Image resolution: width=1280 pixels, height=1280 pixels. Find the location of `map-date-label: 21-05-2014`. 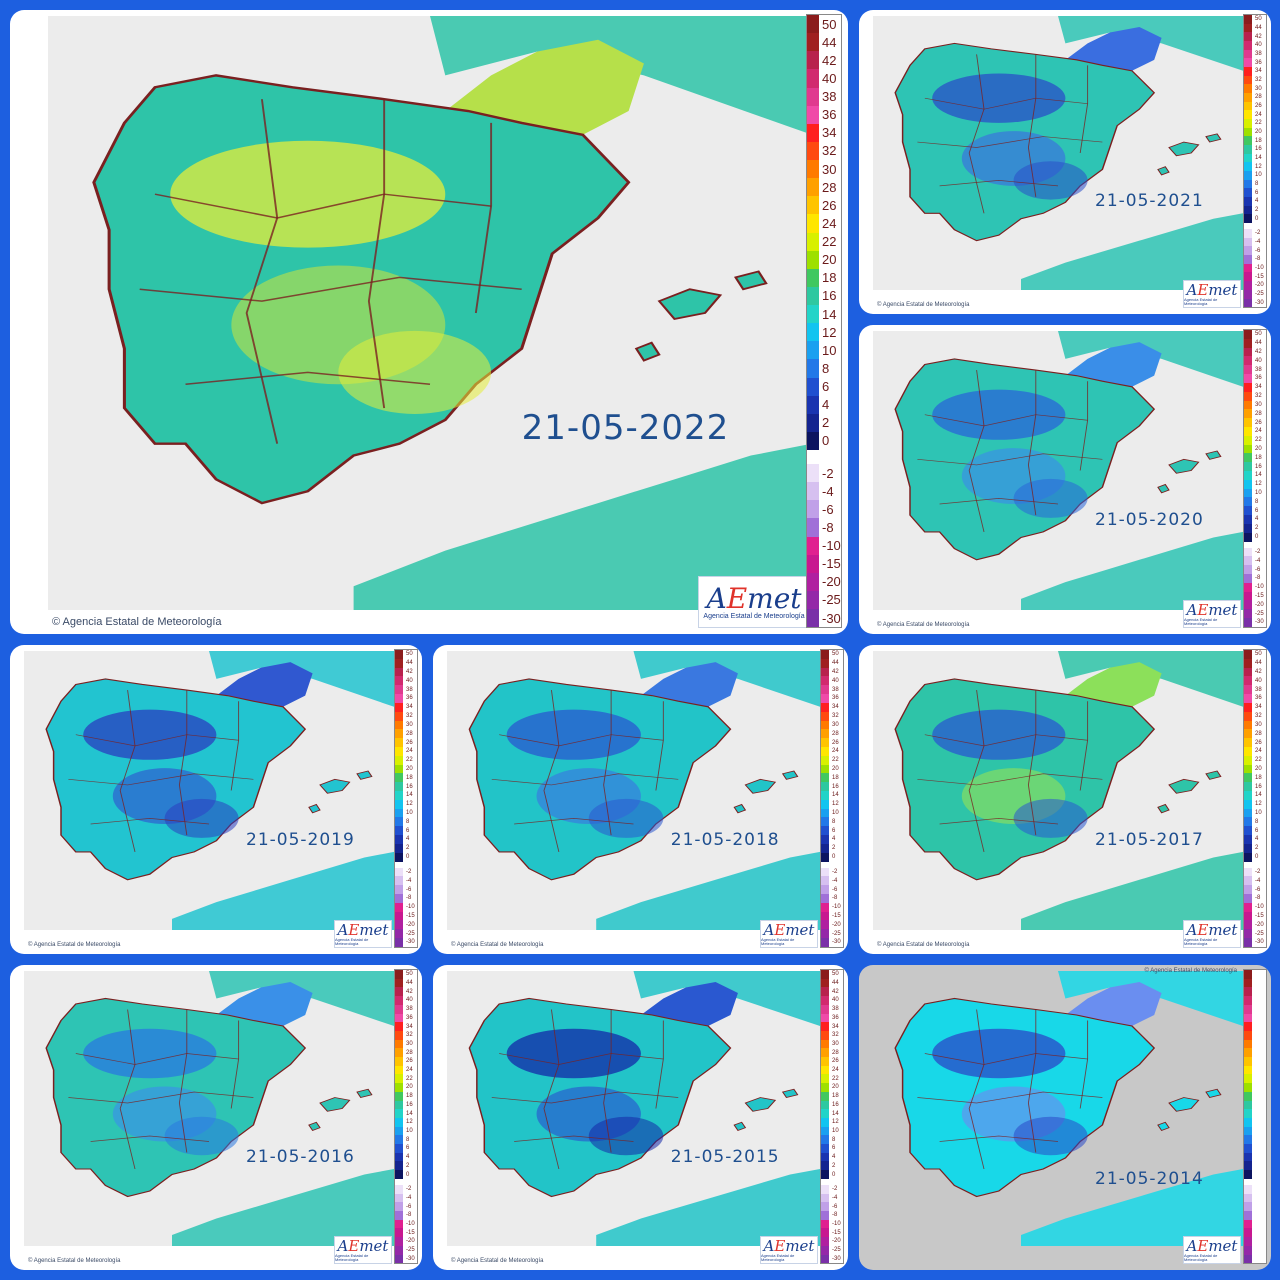

map-date-label: 21-05-2014 is located at coordinates (1149, 1179).